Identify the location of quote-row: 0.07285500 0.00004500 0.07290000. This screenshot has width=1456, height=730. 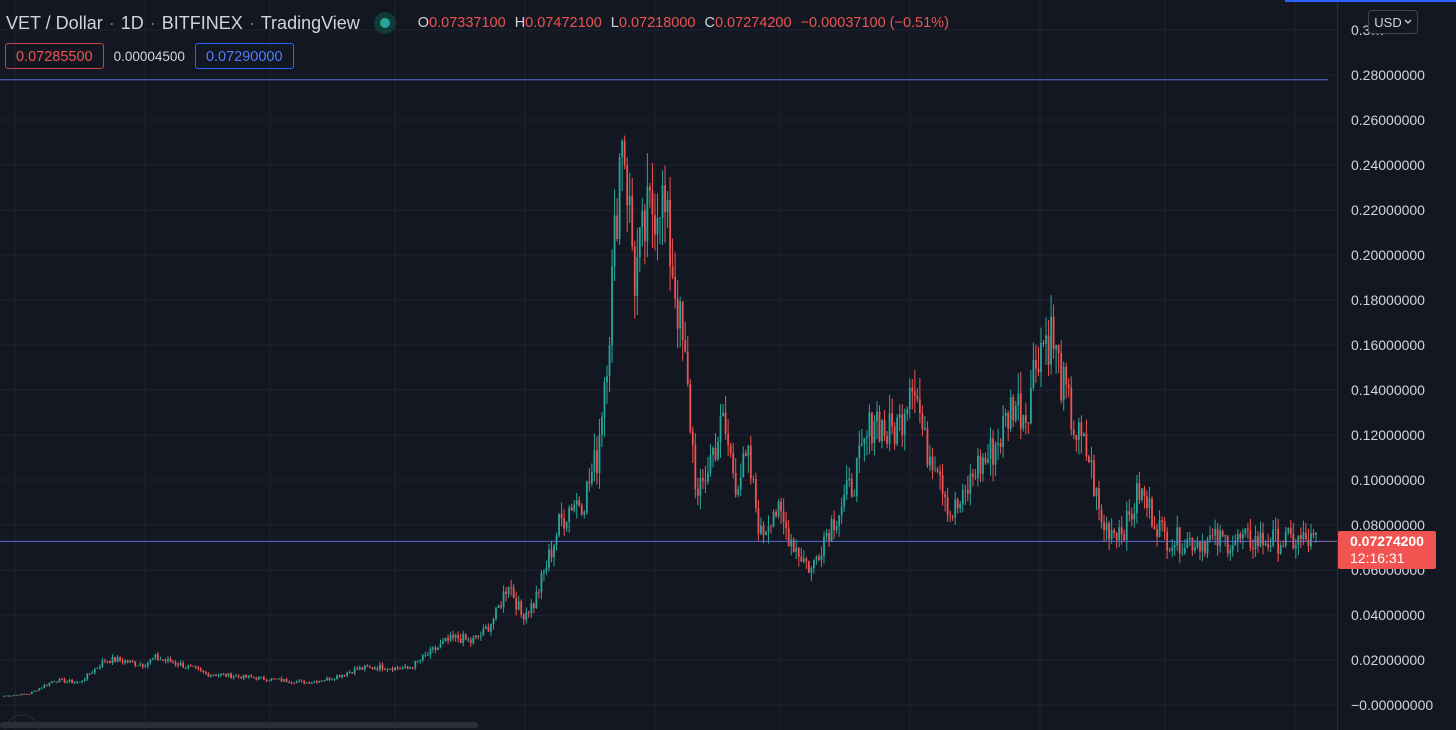
(149, 56).